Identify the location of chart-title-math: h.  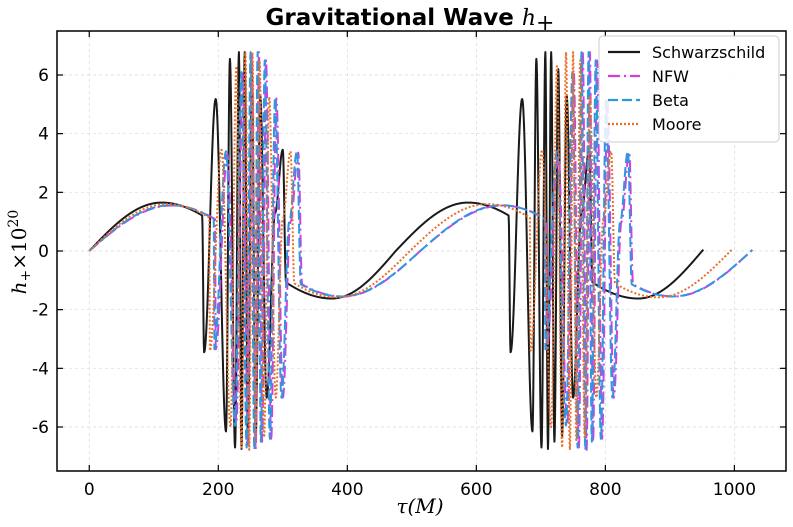
(529, 18).